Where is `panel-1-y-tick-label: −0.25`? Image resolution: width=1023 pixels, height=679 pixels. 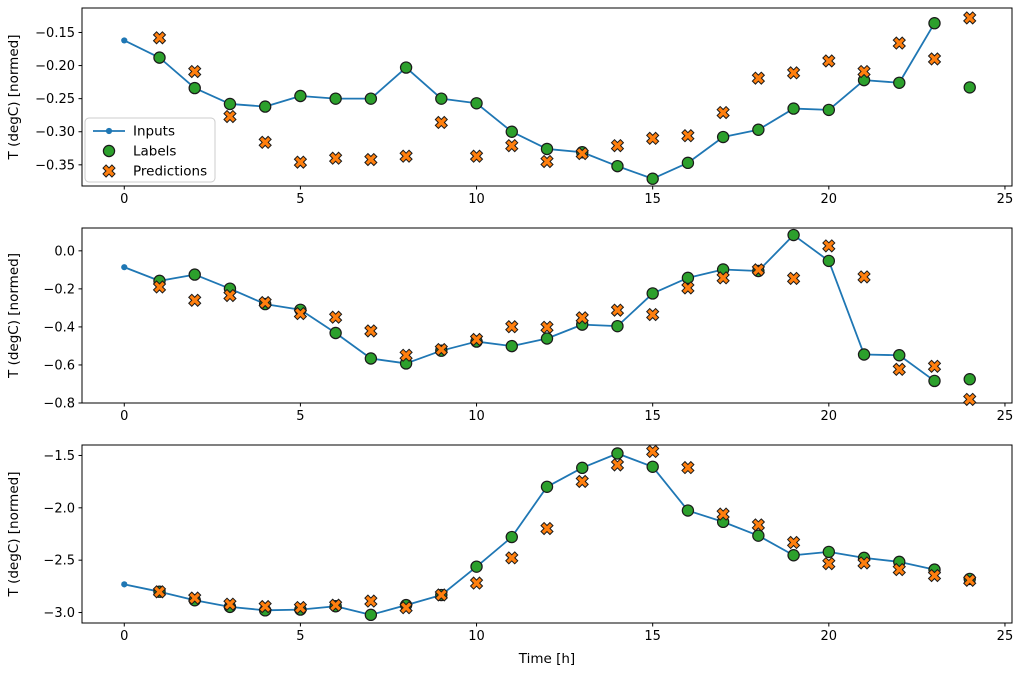
panel-1-y-tick-label: −0.25 is located at coordinates (55, 99).